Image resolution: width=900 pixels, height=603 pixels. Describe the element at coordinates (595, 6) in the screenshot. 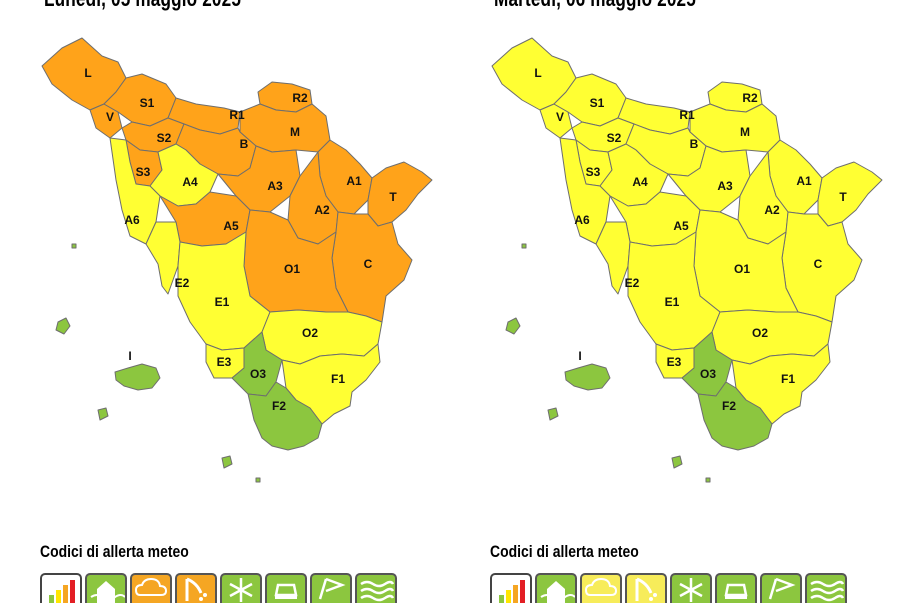

I see `map-date-title: Martedì, 06 maggio 2025` at that location.